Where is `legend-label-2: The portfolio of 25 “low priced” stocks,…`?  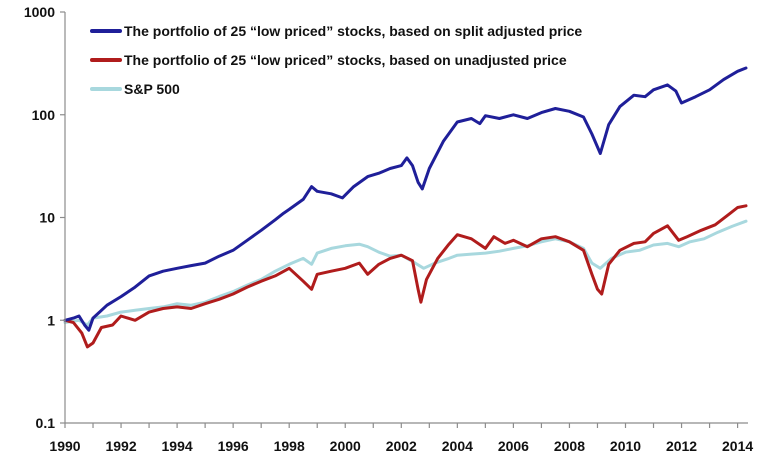
legend-label-2: The portfolio of 25 “low priced” stocks,… is located at coordinates (345, 60).